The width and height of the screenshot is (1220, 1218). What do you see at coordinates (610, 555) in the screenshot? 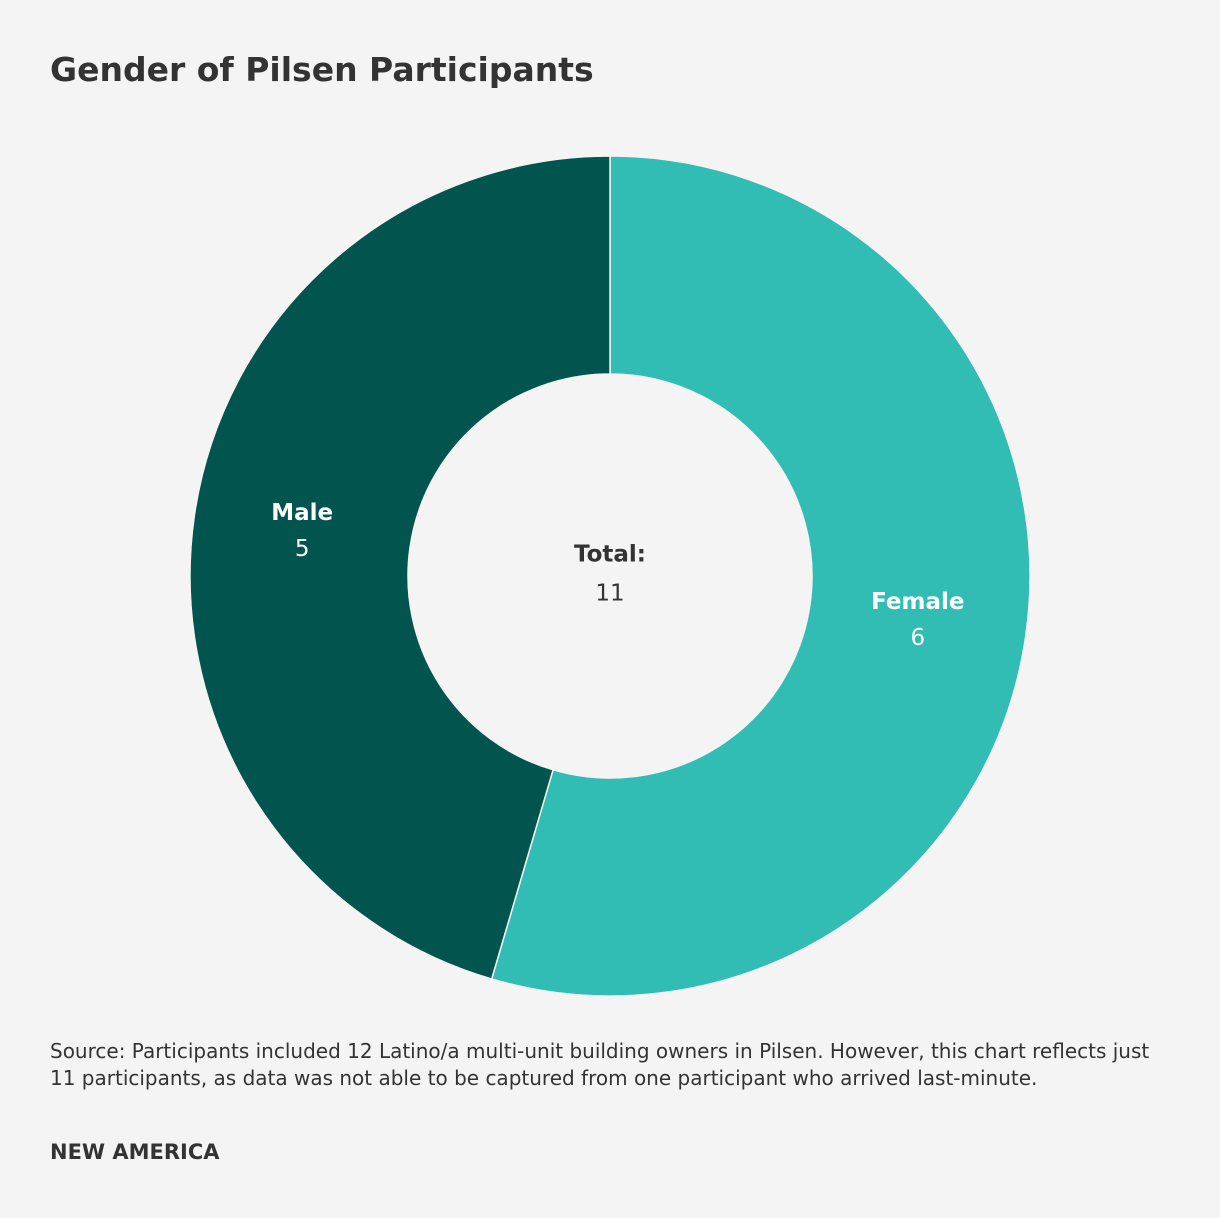
I see `center-label: Total:` at bounding box center [610, 555].